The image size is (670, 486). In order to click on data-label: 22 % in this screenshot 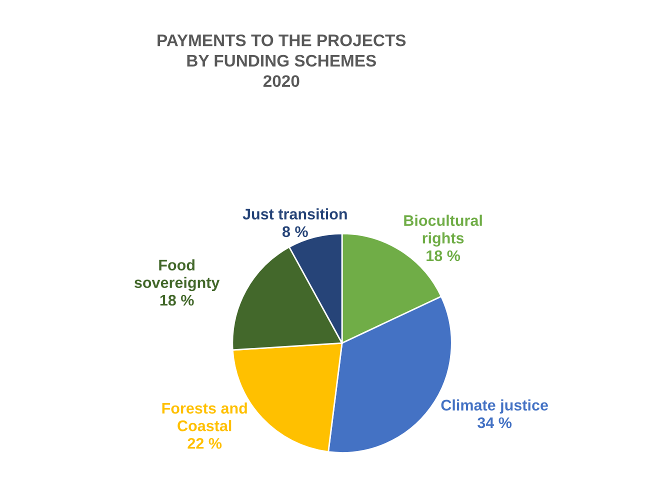, I will do `click(205, 443)`.